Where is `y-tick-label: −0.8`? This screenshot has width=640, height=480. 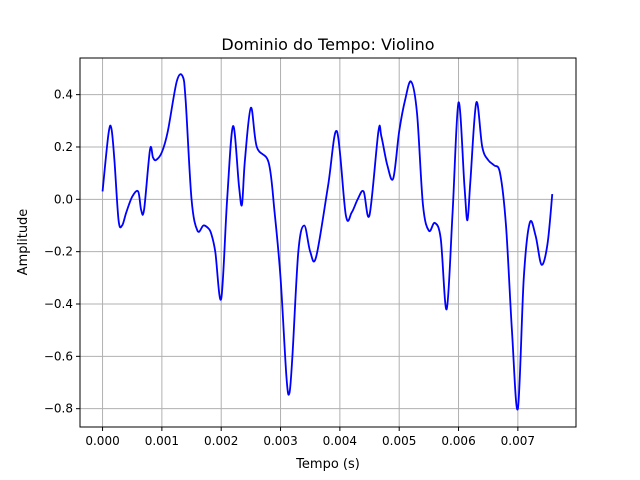 y-tick-label: −0.8 is located at coordinates (58, 409).